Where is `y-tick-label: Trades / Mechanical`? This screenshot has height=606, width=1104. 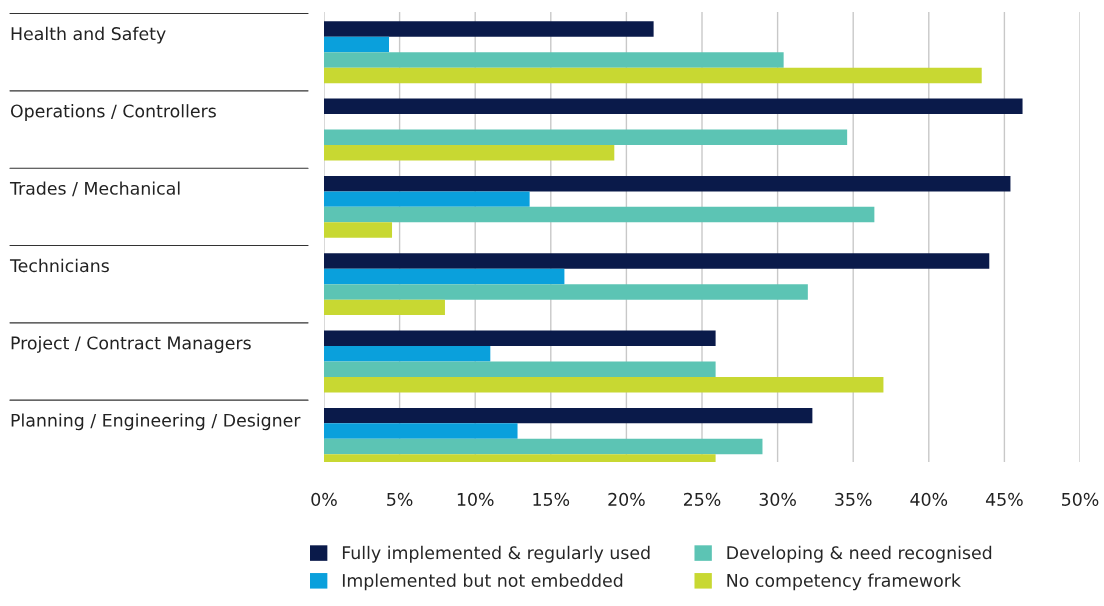 y-tick-label: Trades / Mechanical is located at coordinates (94, 189).